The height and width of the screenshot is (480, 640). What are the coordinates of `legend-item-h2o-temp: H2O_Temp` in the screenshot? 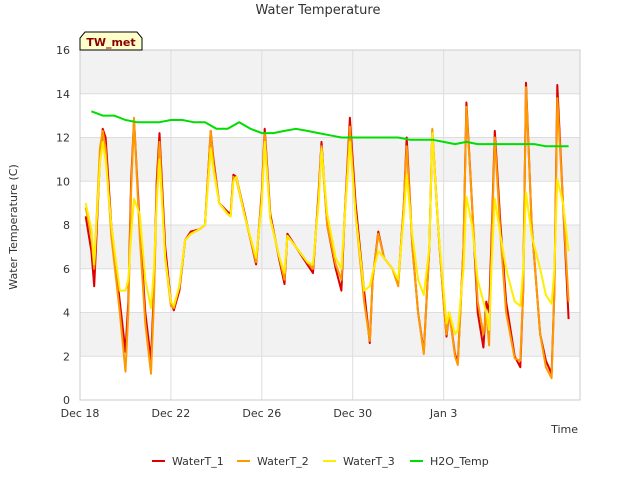 It's located at (449, 461).